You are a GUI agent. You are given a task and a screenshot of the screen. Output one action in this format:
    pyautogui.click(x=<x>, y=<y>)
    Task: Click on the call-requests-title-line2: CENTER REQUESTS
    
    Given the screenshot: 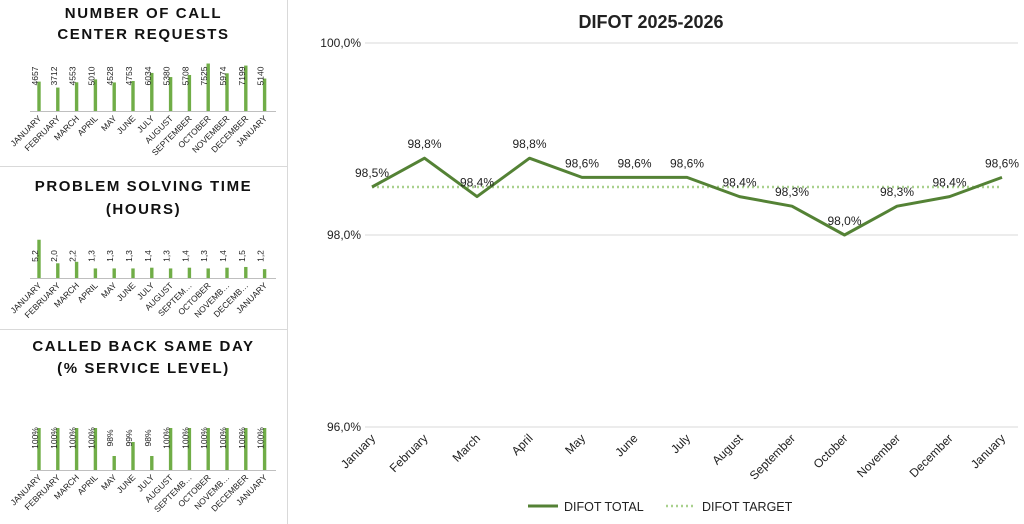 What is the action you would take?
    pyautogui.click(x=143, y=34)
    